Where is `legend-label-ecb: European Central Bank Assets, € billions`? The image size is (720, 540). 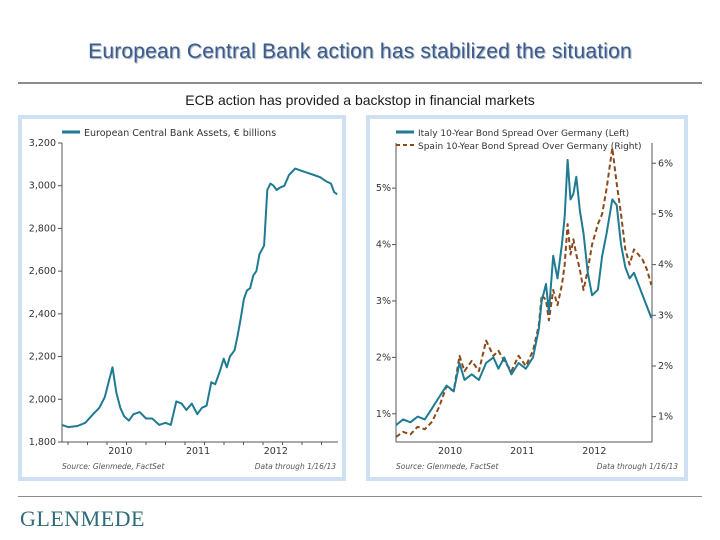 legend-label-ecb: European Central Bank Assets, € billions is located at coordinates (180, 133).